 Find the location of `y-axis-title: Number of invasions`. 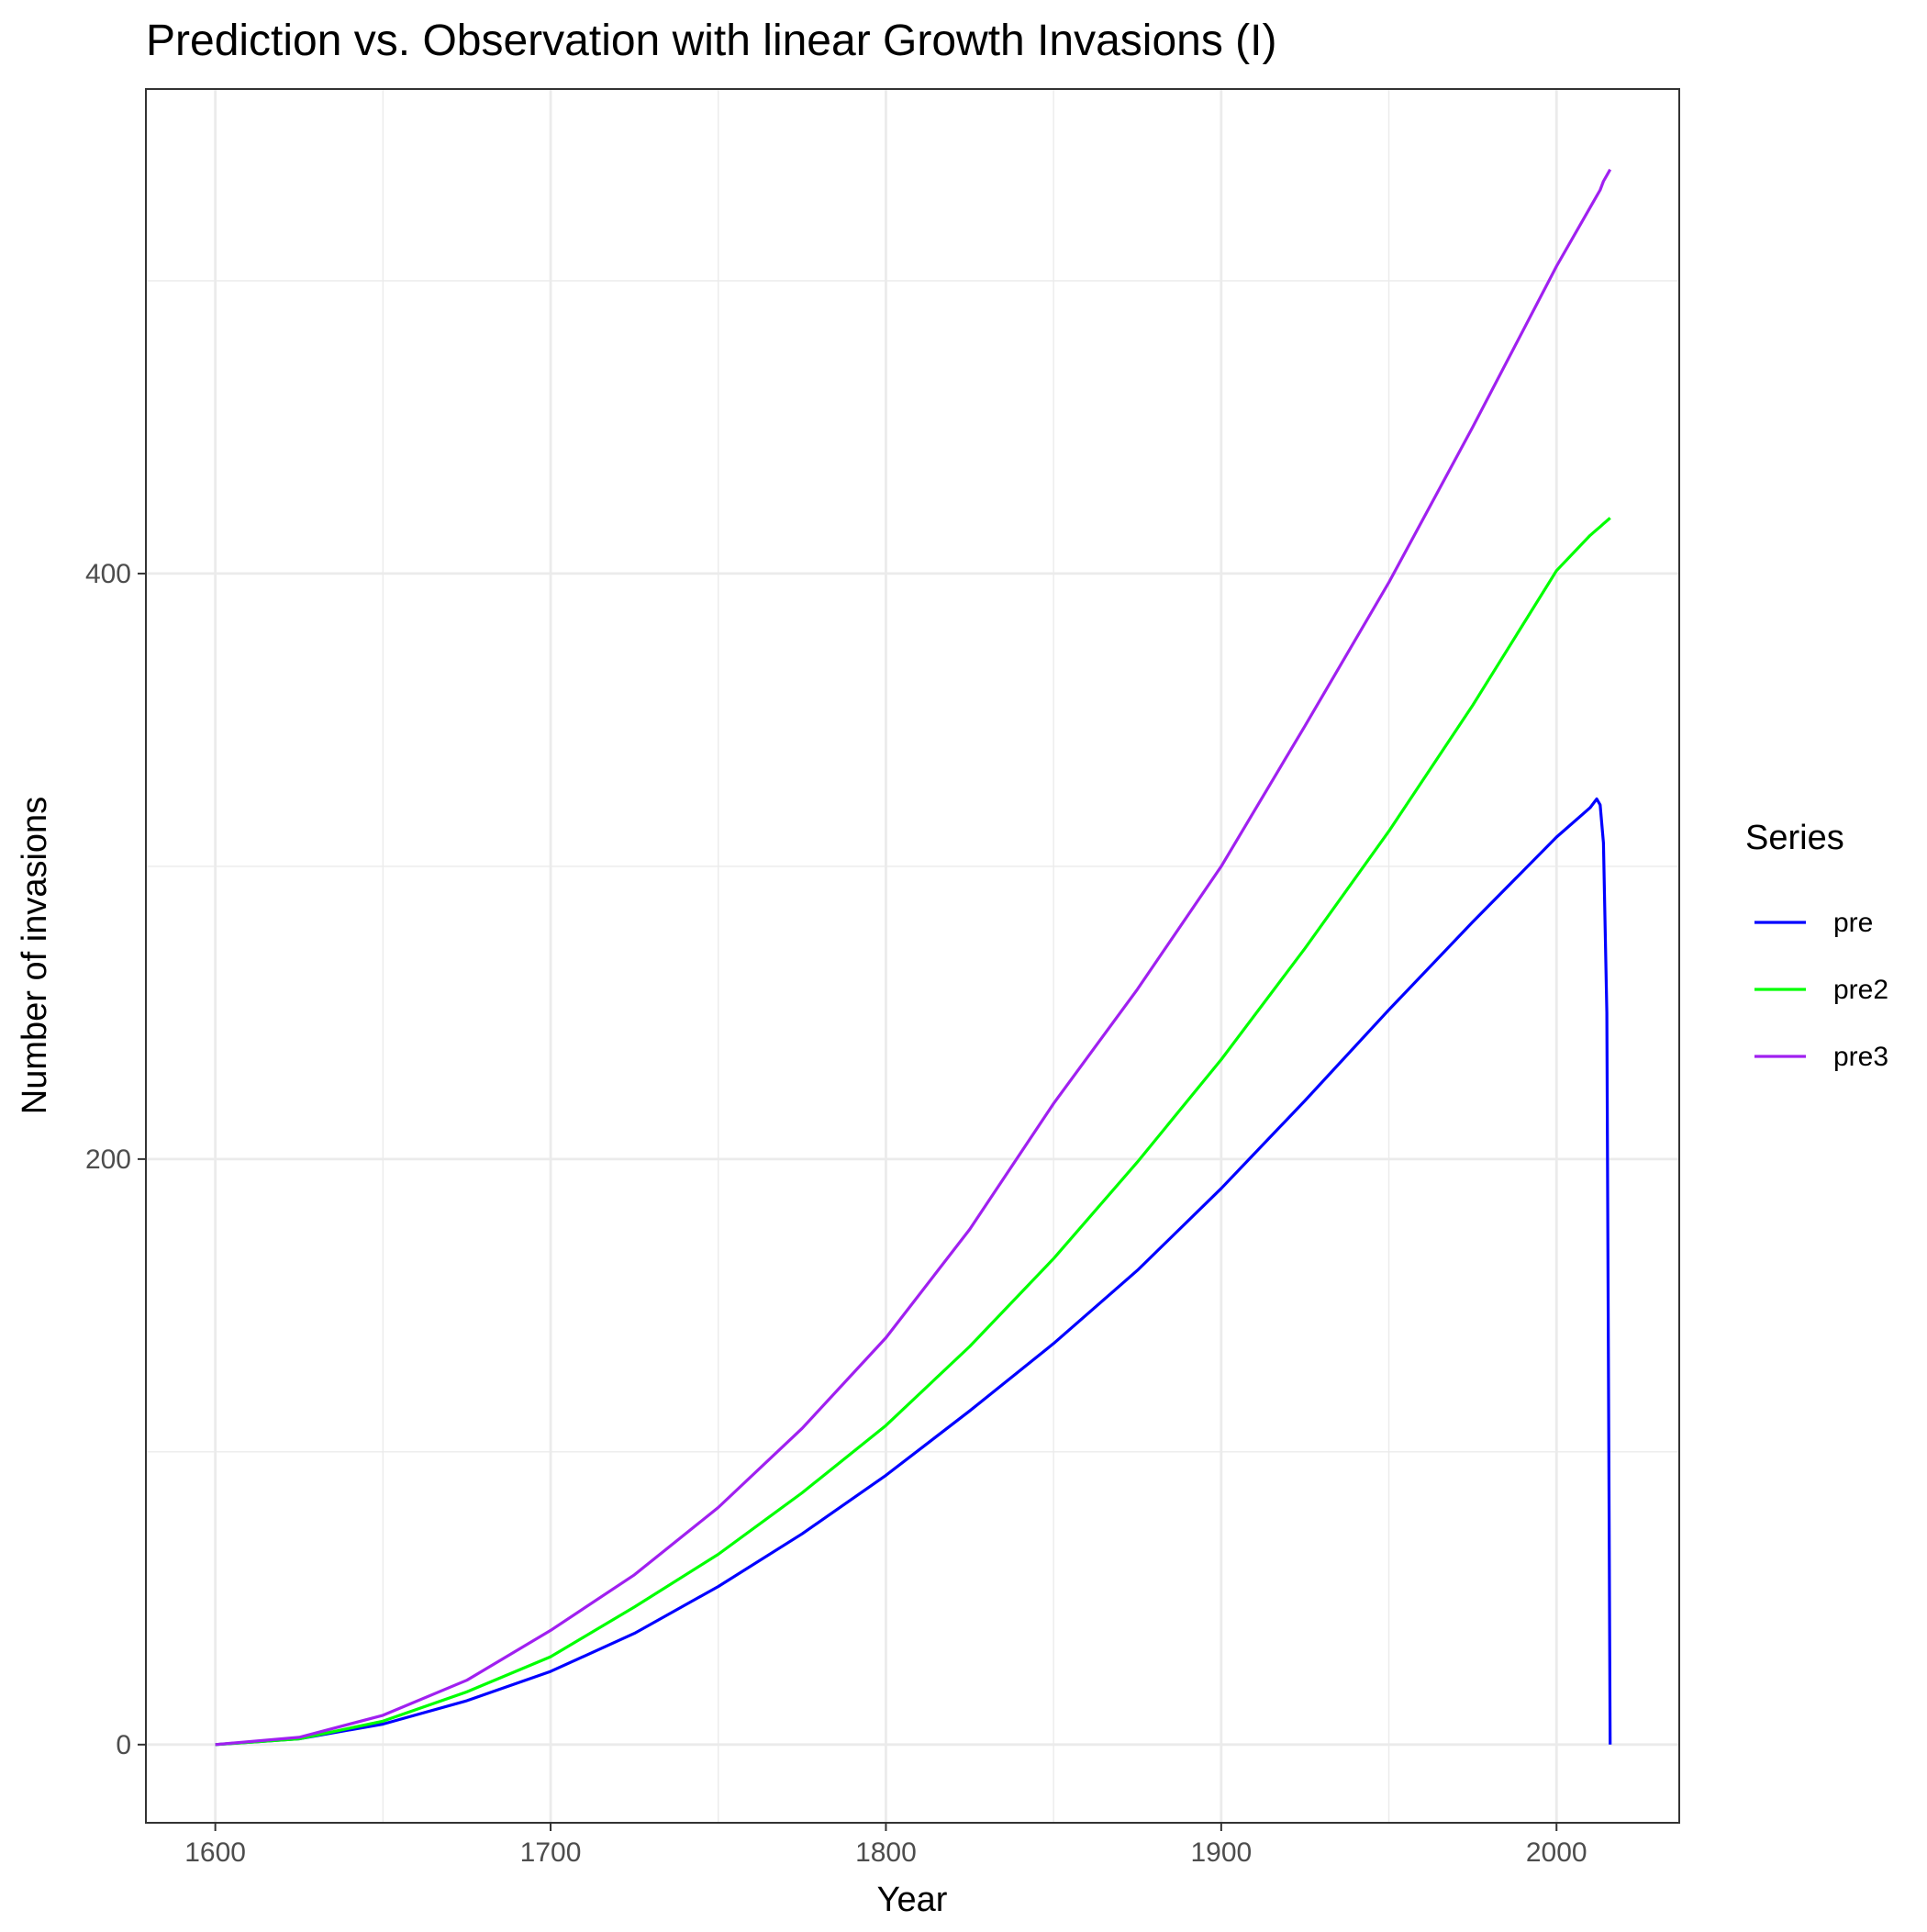

y-axis-title: Number of invasions is located at coordinates (35, 955).